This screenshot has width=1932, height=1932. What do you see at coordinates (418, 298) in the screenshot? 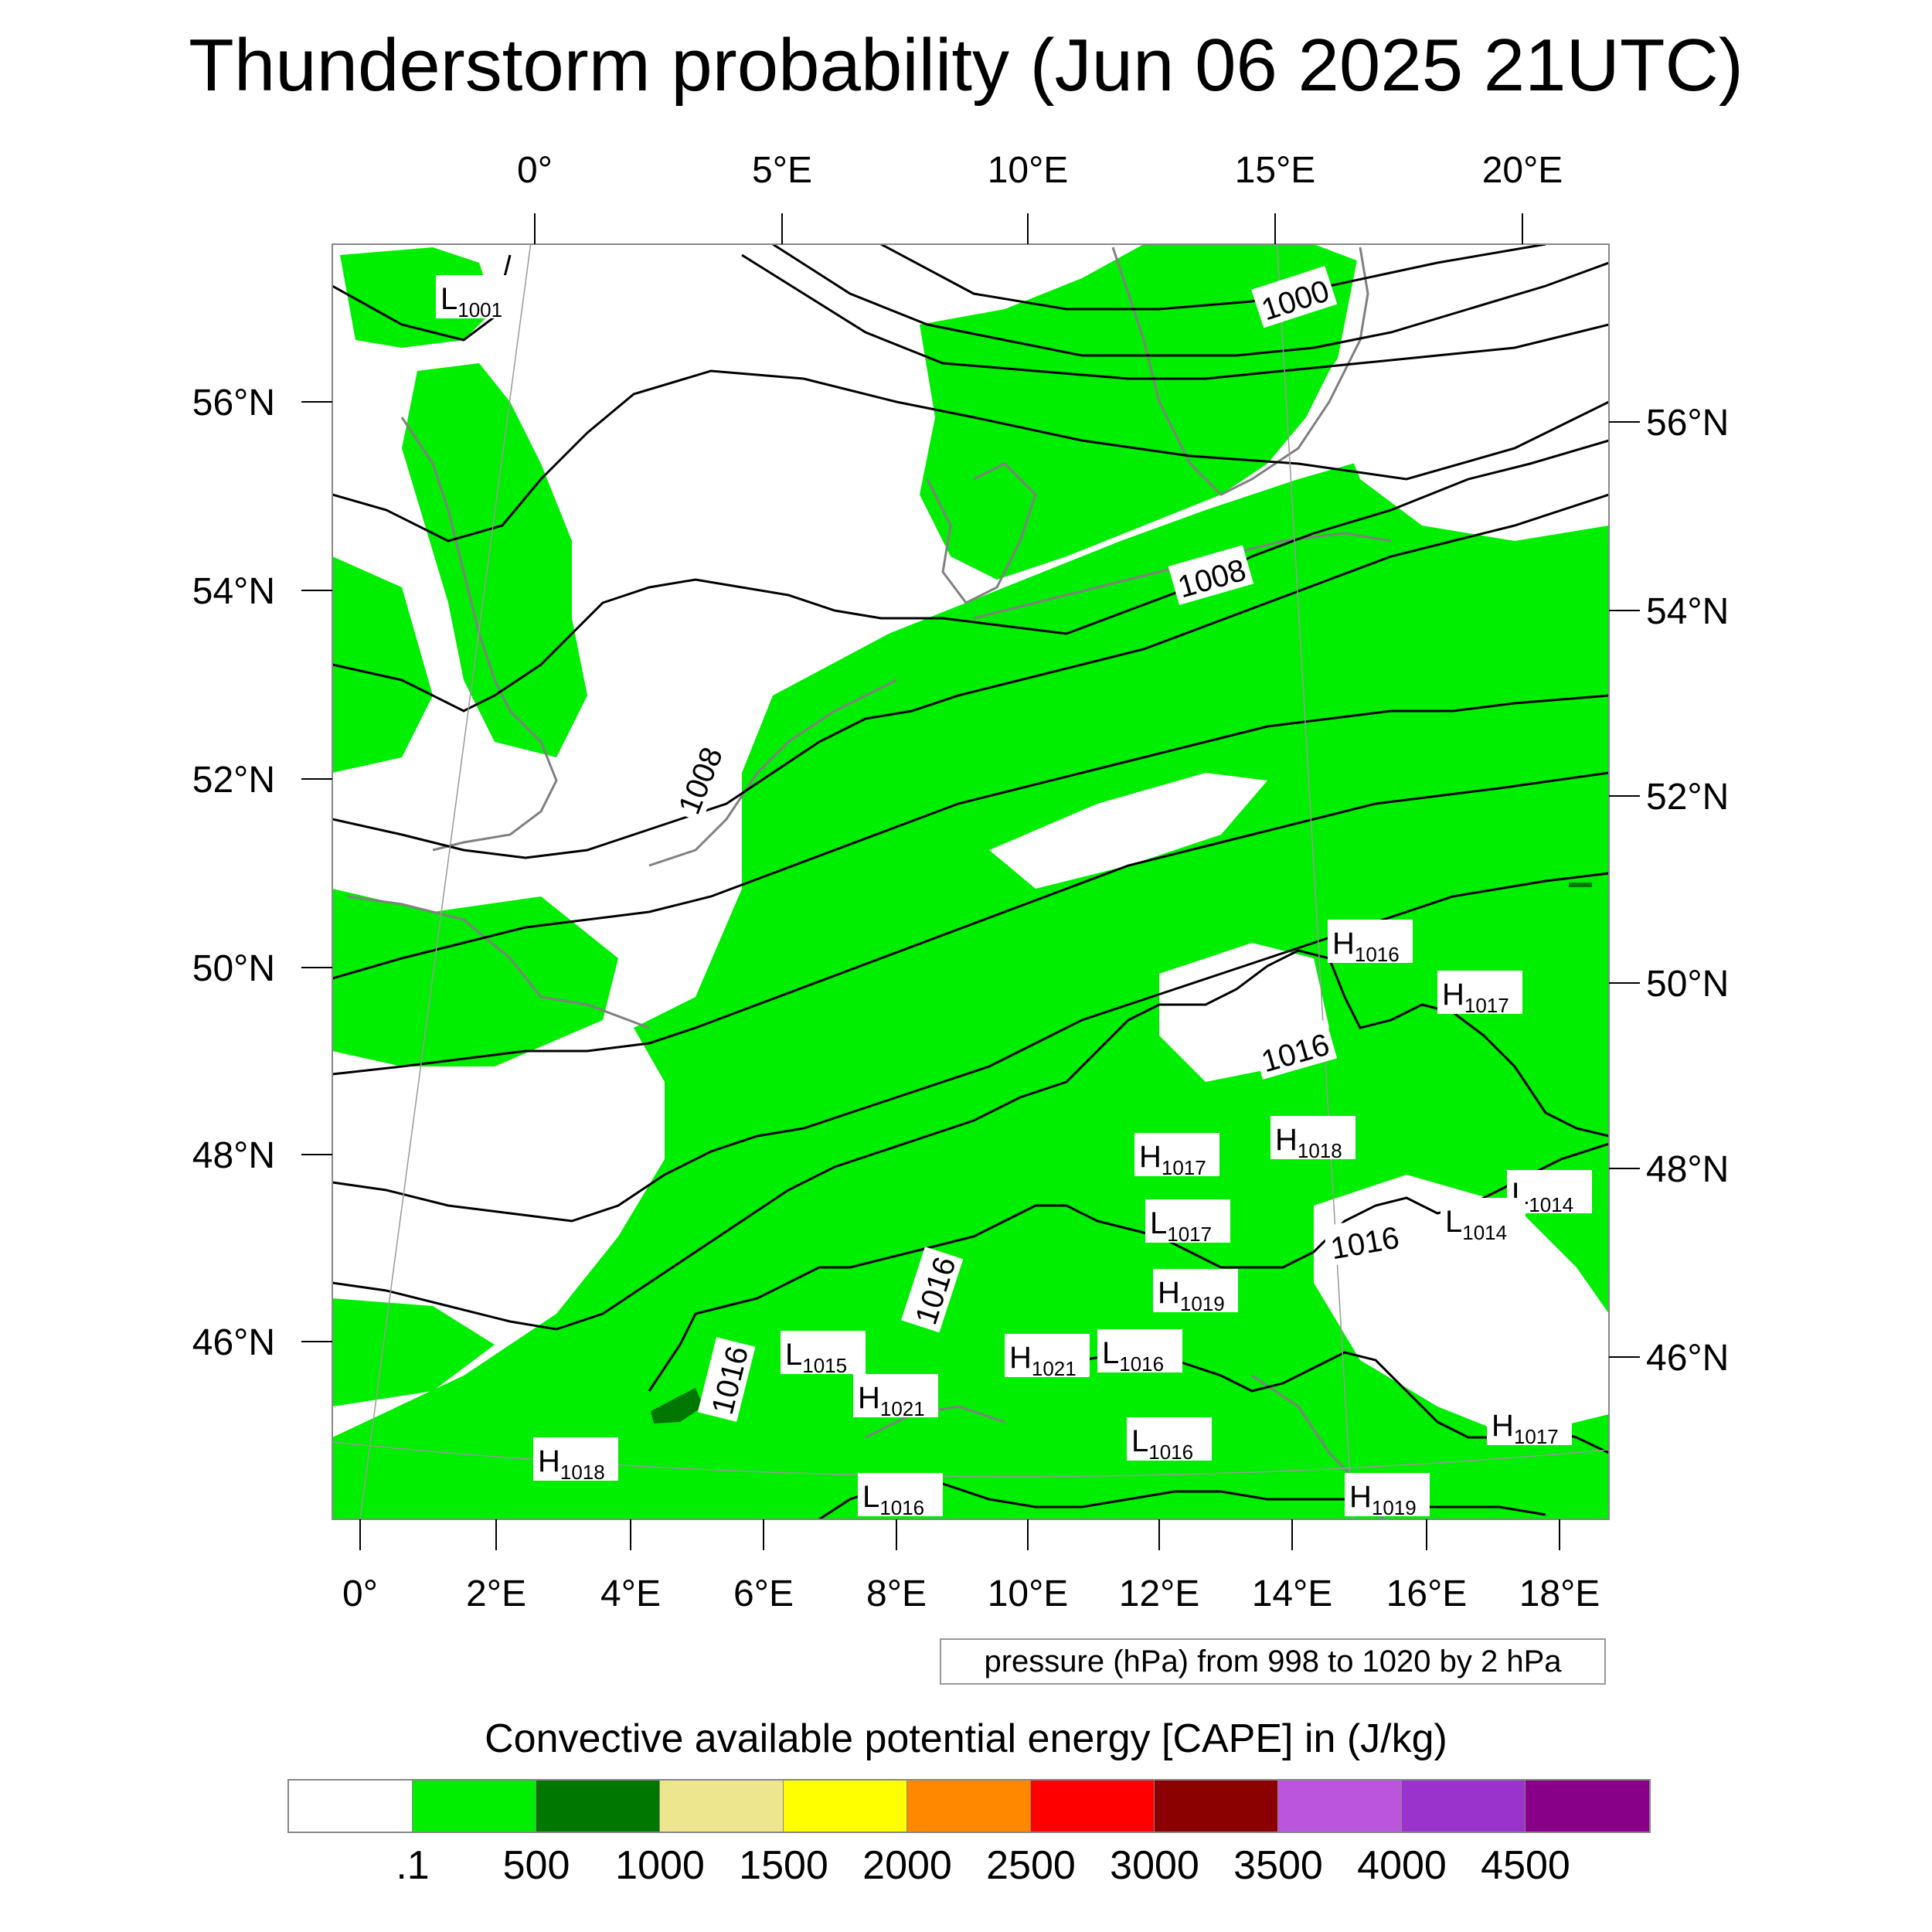
I see `cape-region-northwest` at bounding box center [418, 298].